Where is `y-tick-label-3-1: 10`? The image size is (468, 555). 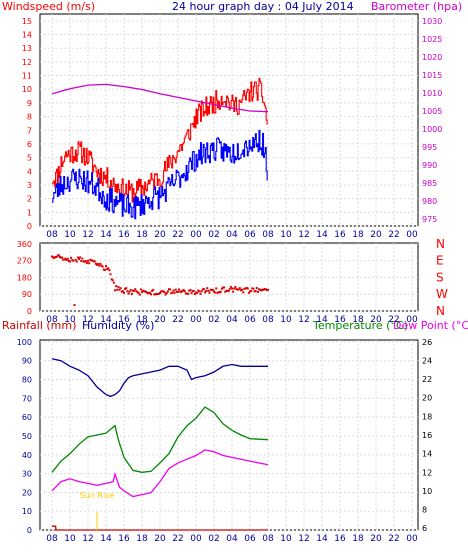 y-tick-label-3-1: 10 is located at coordinates (27, 511).